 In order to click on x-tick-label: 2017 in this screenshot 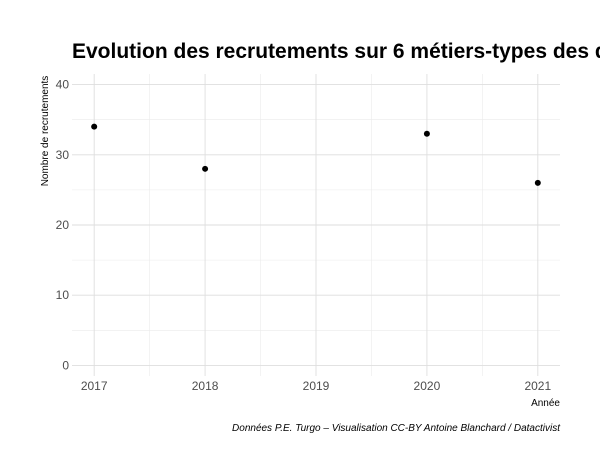, I will do `click(94, 386)`.